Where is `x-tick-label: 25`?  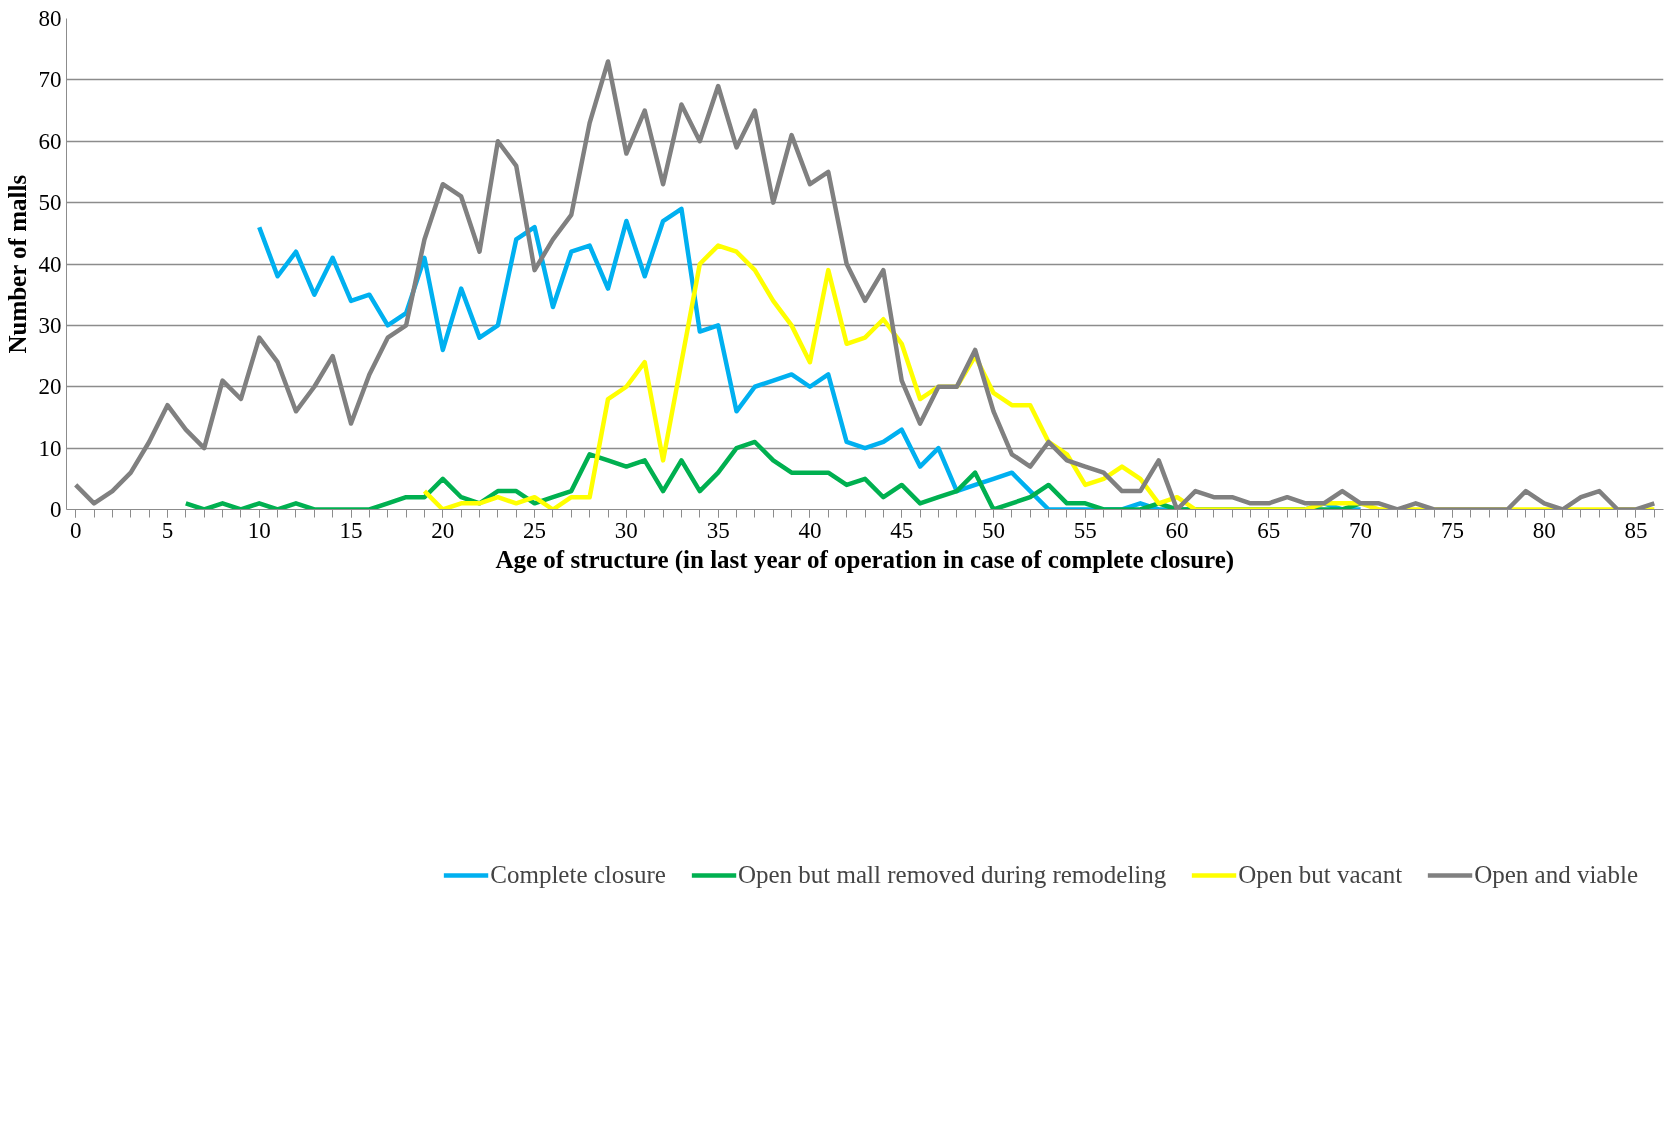
x-tick-label: 25 is located at coordinates (535, 530).